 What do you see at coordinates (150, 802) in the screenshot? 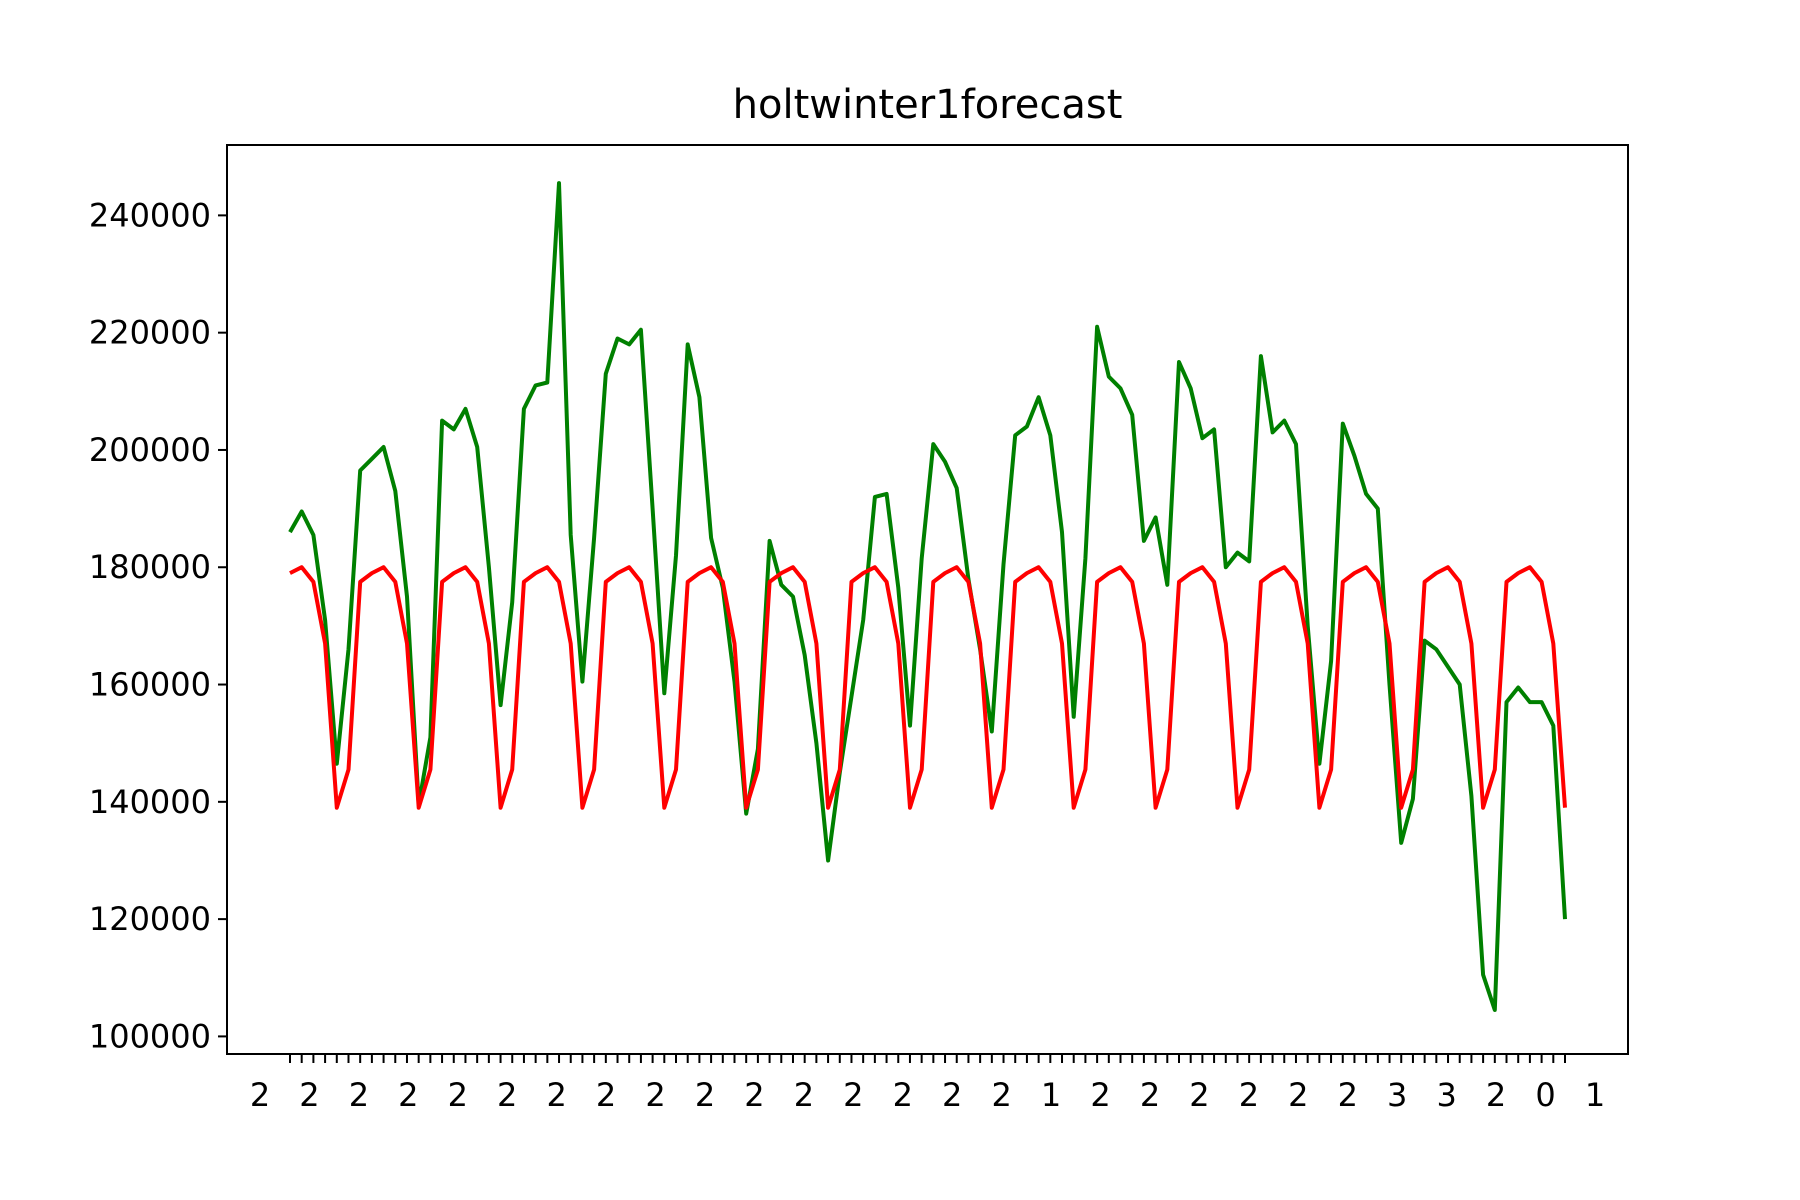
I see `ytick-label: 140000` at bounding box center [150, 802].